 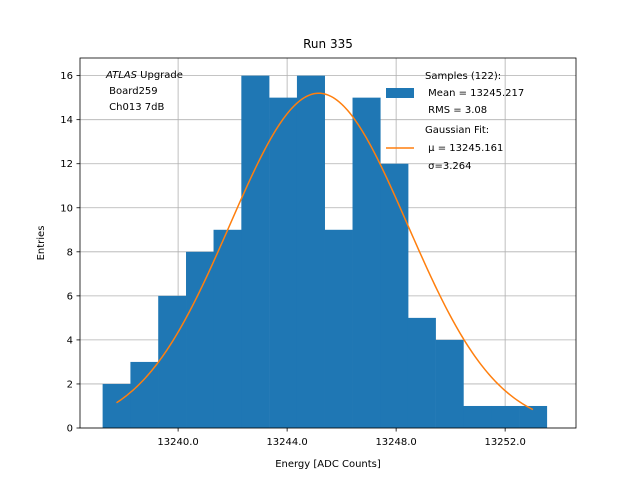 What do you see at coordinates (457, 130) in the screenshot?
I see `legend-fit-line-1: Gaussian Fit:` at bounding box center [457, 130].